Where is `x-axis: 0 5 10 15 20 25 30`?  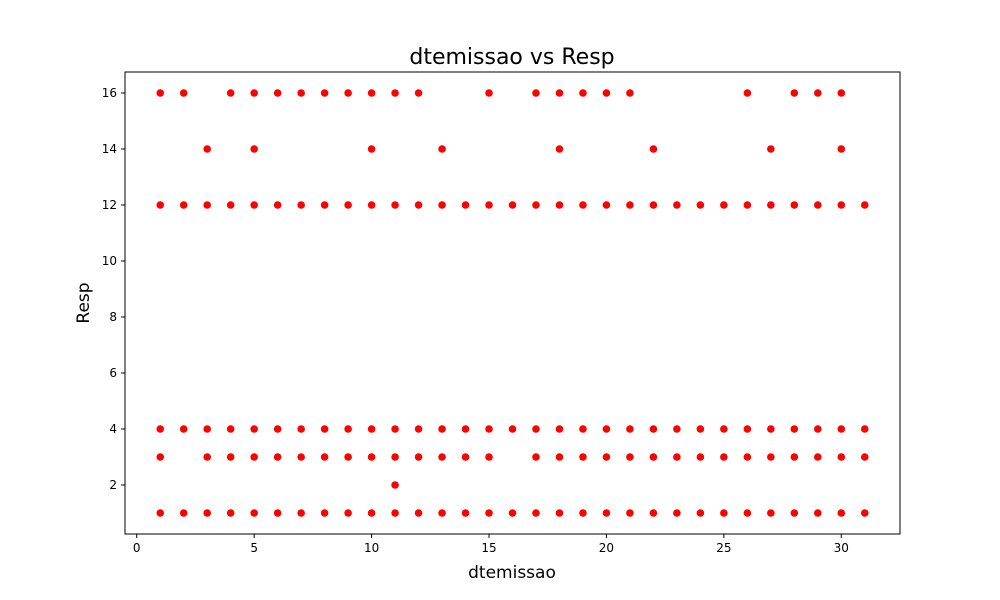 x-axis: 0 5 10 15 20 25 30 is located at coordinates (491, 544).